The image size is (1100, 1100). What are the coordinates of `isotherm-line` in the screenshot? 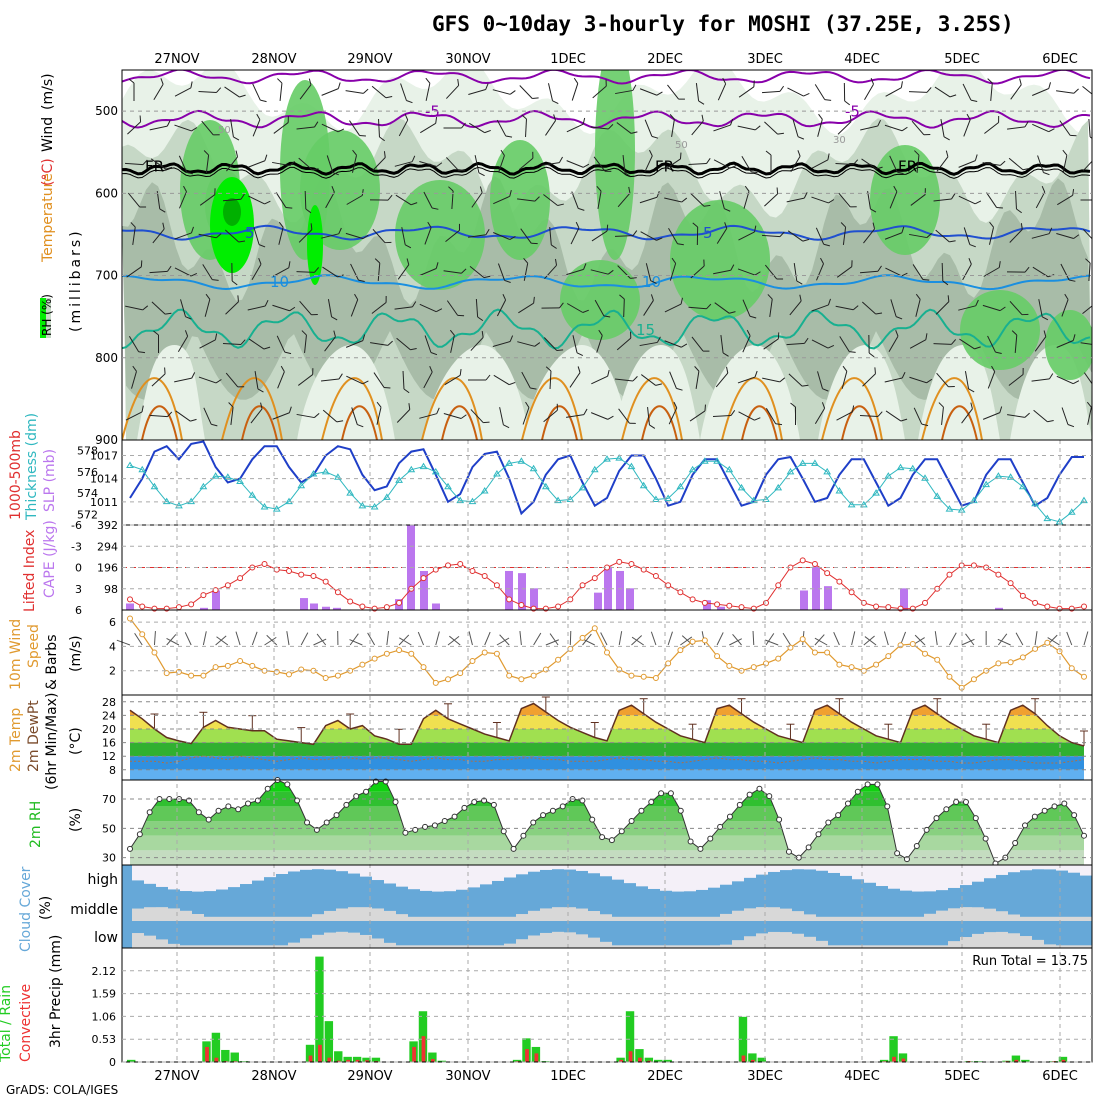 It's located at (606, 282).